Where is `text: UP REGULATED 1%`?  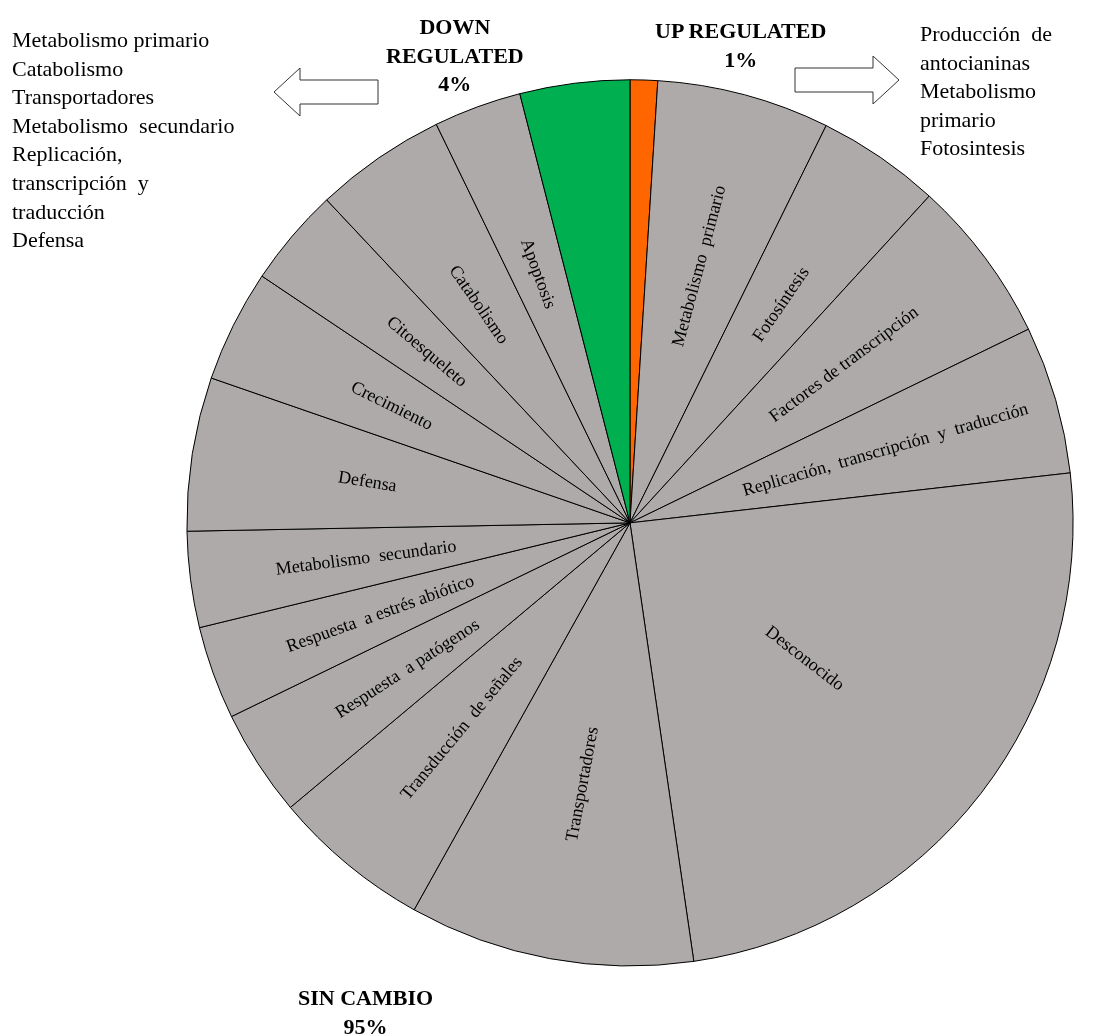 text: UP REGULATED 1% is located at coordinates (741, 45).